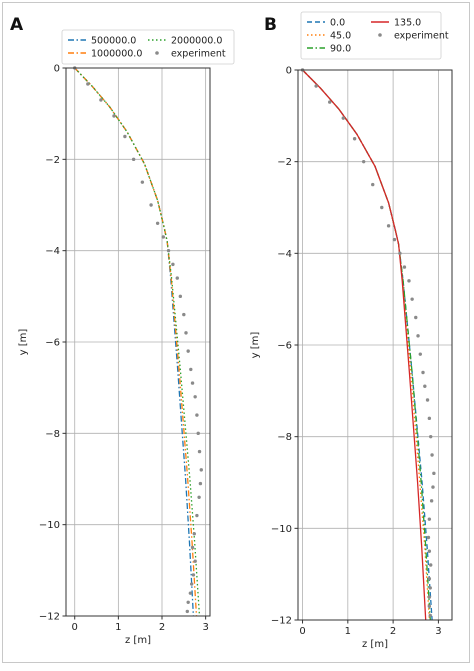 This screenshot has height=671, width=474. I want to click on y-tick-label-a-0: 0, so click(57, 69).